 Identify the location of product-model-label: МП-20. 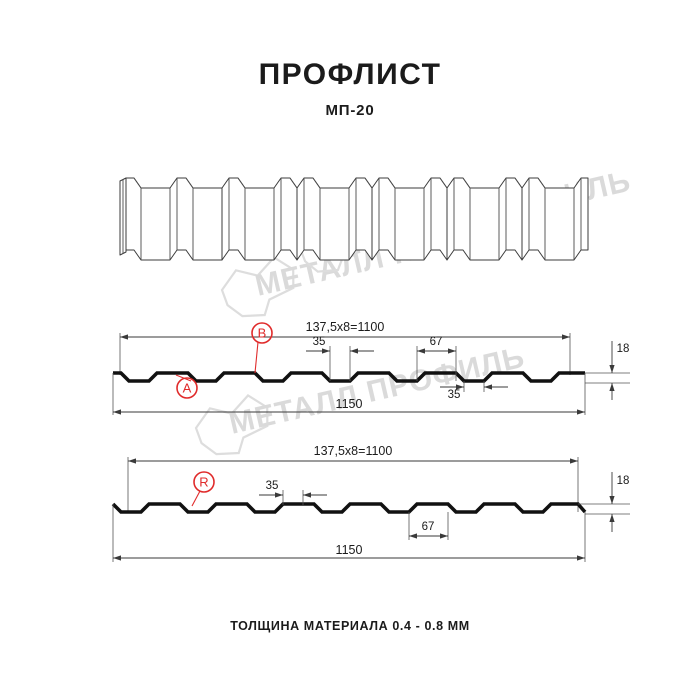
(350, 110).